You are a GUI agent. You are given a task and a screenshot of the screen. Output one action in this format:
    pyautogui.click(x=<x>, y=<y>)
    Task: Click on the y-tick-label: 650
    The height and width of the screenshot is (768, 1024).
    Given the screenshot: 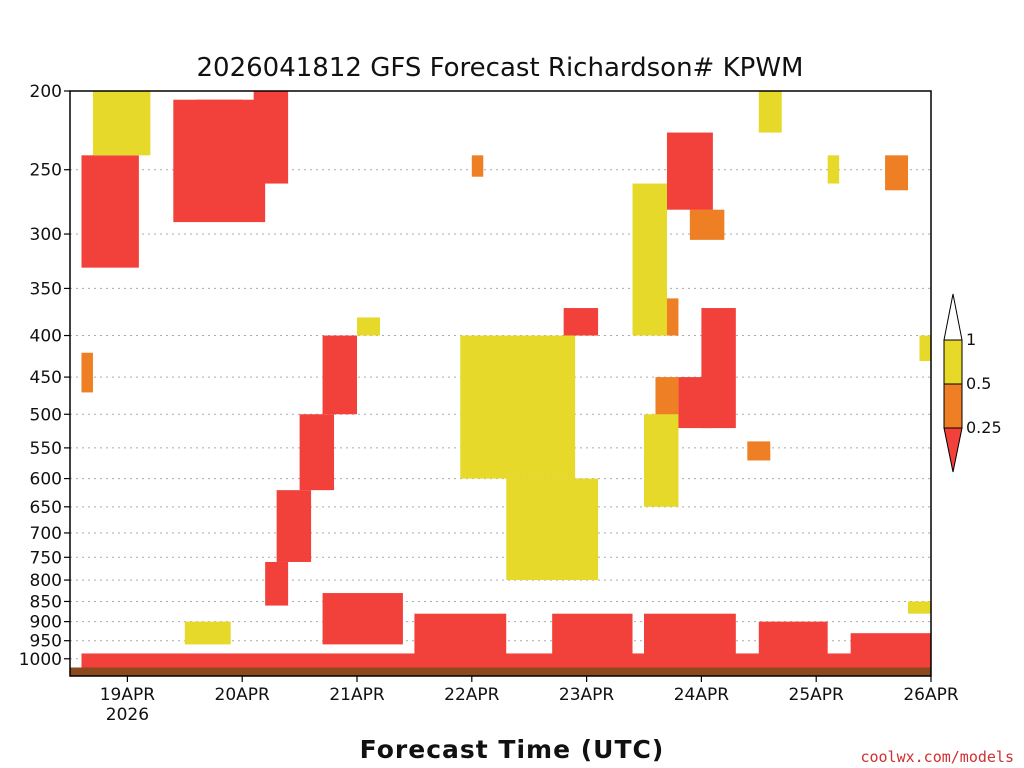 What is the action you would take?
    pyautogui.click(x=46, y=508)
    